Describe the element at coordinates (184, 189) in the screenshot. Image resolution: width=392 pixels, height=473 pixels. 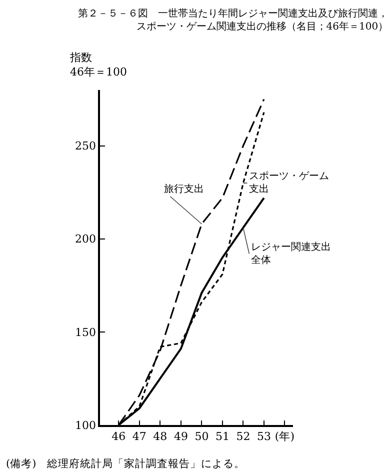
I see `series-label: 旅行支出` at that location.